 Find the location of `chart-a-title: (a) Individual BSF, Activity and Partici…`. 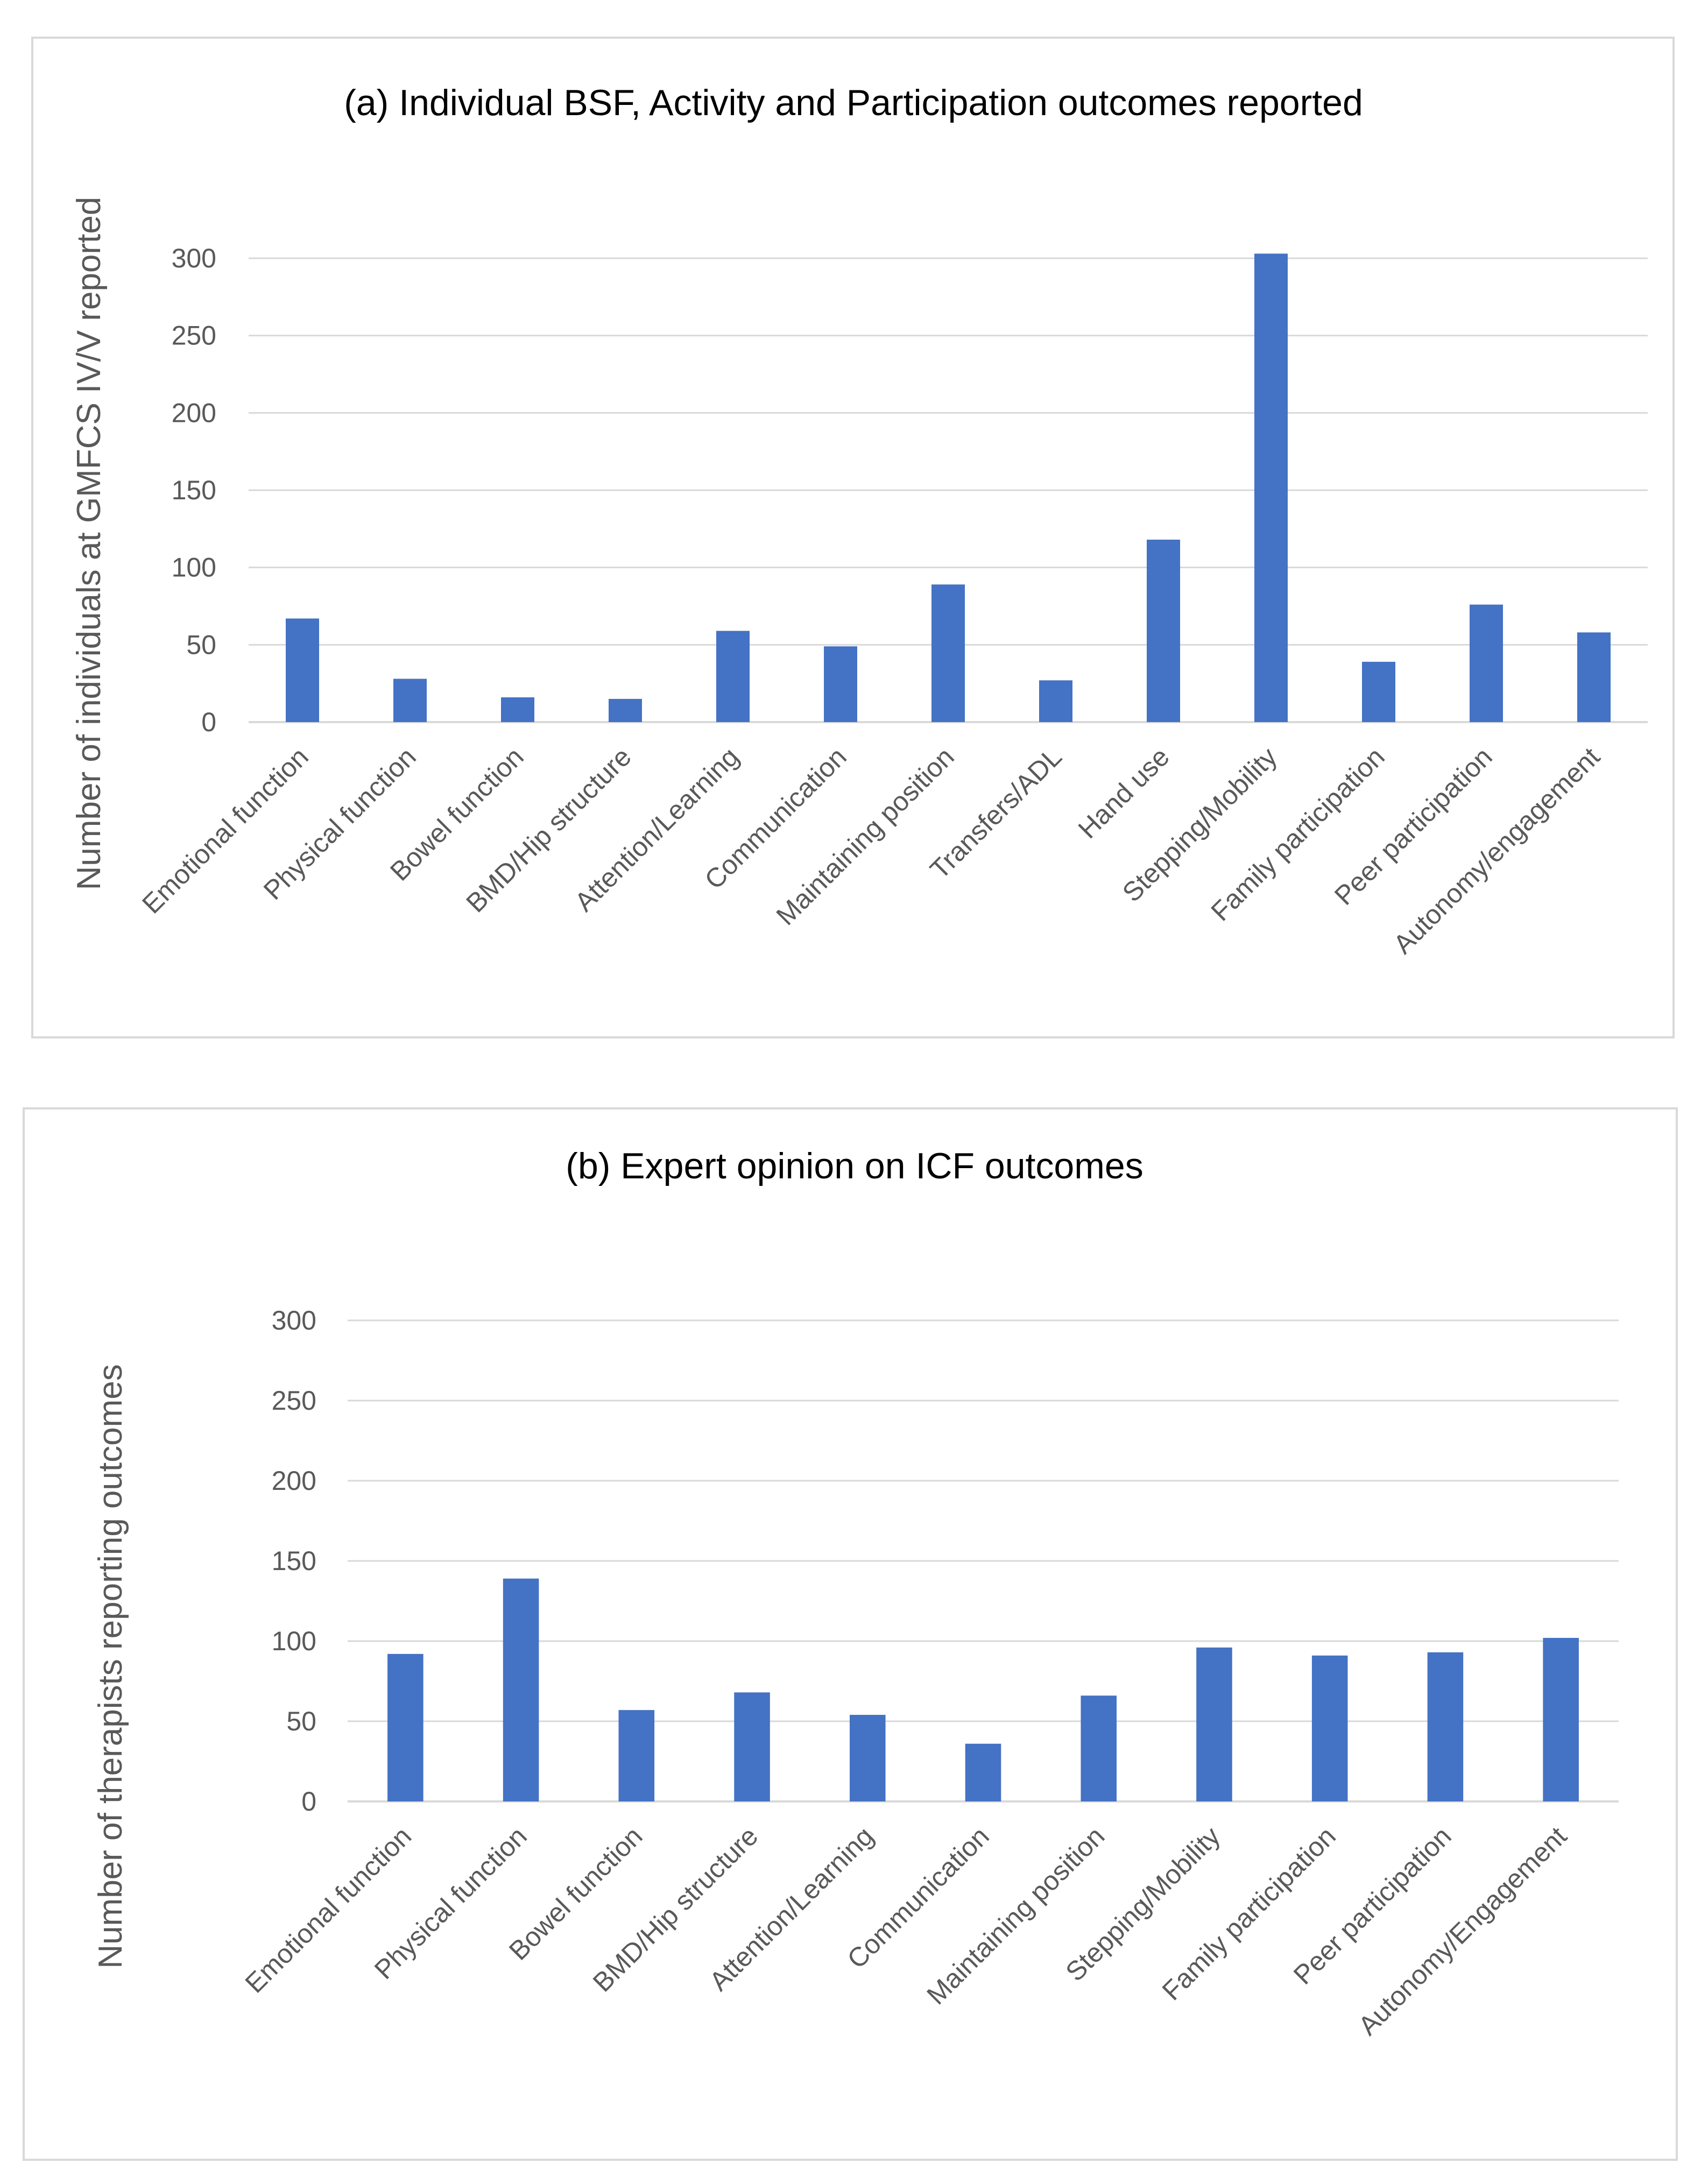

chart-a-title: (a) Individual BSF, Activity and Partici… is located at coordinates (853, 102).